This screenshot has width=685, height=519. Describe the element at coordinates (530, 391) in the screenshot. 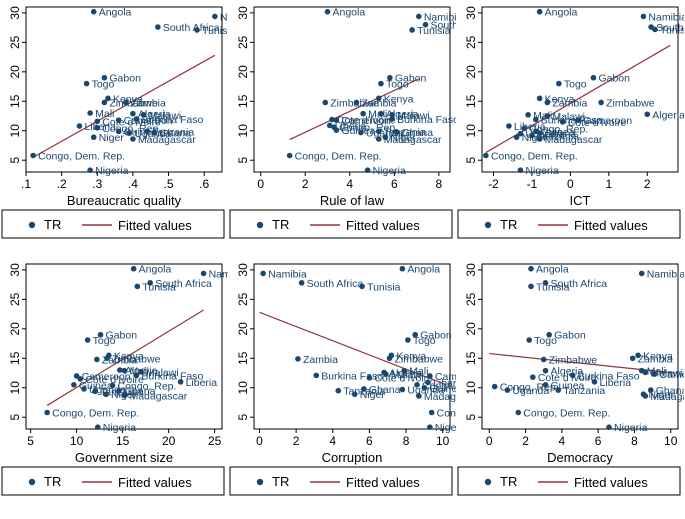

I see `point-label: Uganda` at that location.